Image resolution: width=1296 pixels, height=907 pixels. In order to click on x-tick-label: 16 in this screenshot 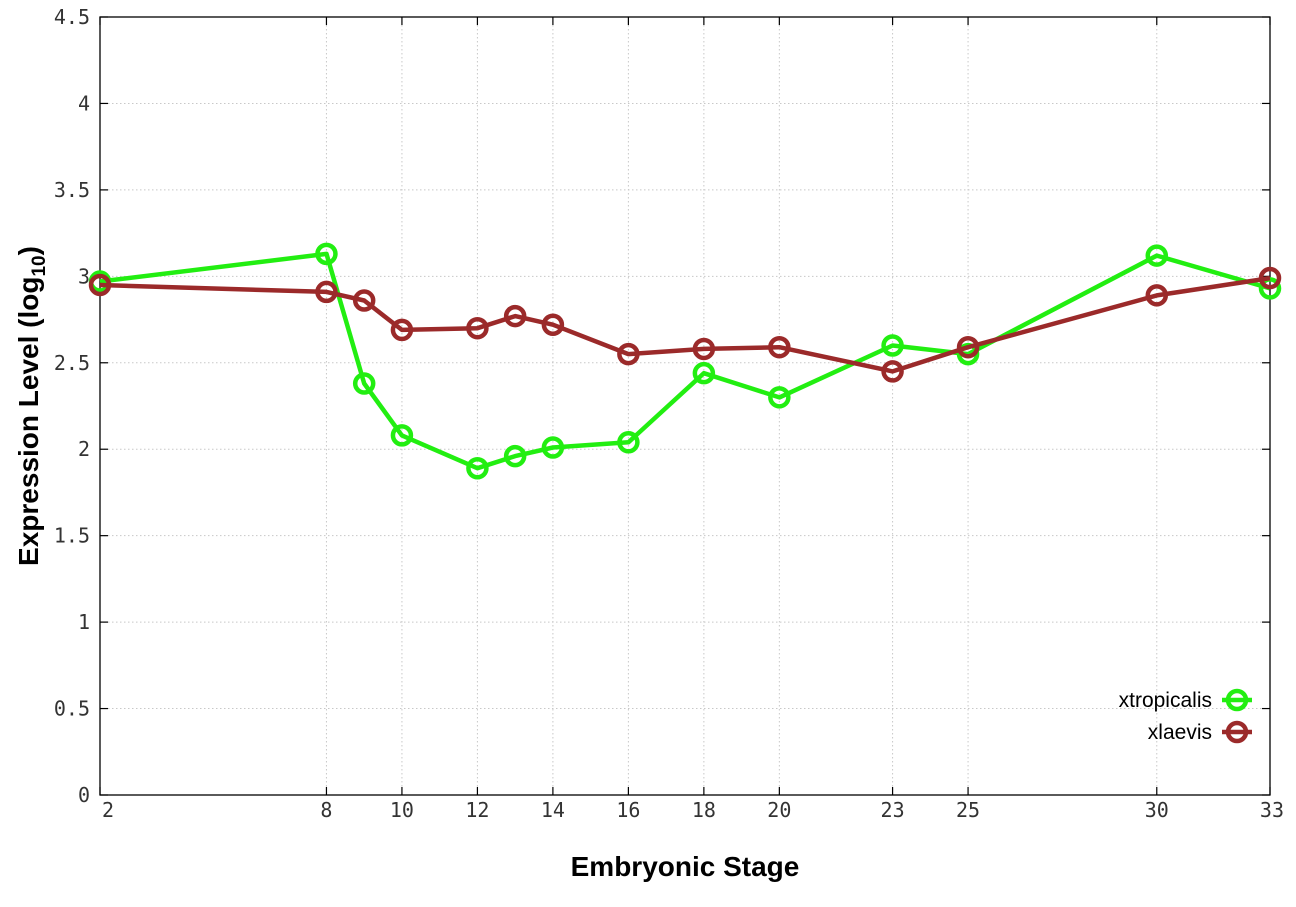, I will do `click(628, 810)`.